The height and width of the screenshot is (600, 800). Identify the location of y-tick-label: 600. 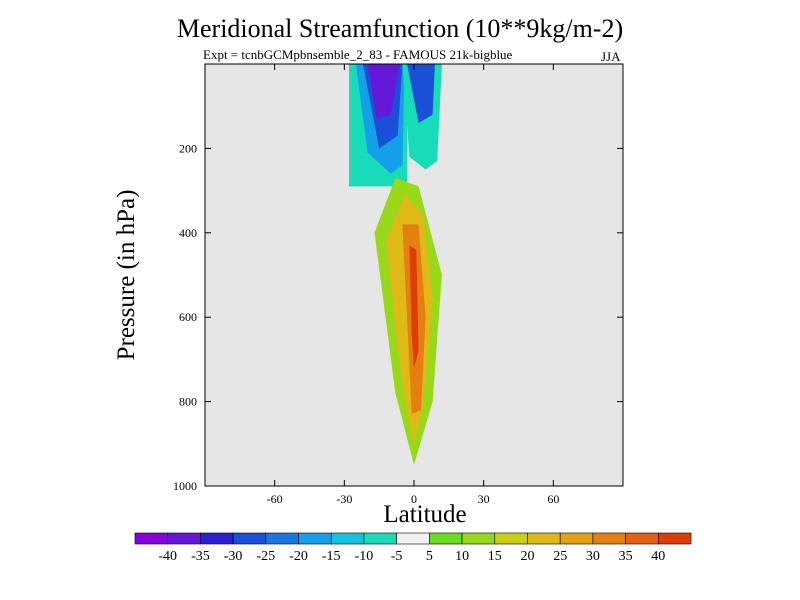
(188, 317).